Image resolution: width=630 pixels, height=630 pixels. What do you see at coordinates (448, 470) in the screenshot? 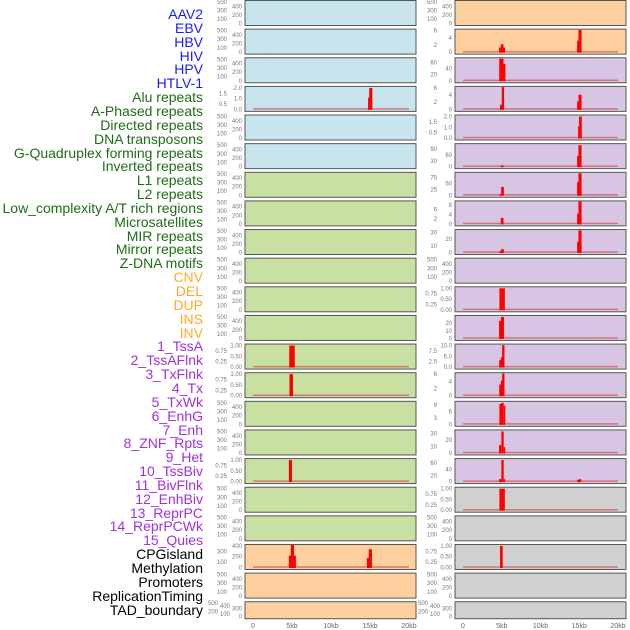
I see `y-tick-label: 40` at bounding box center [448, 470].